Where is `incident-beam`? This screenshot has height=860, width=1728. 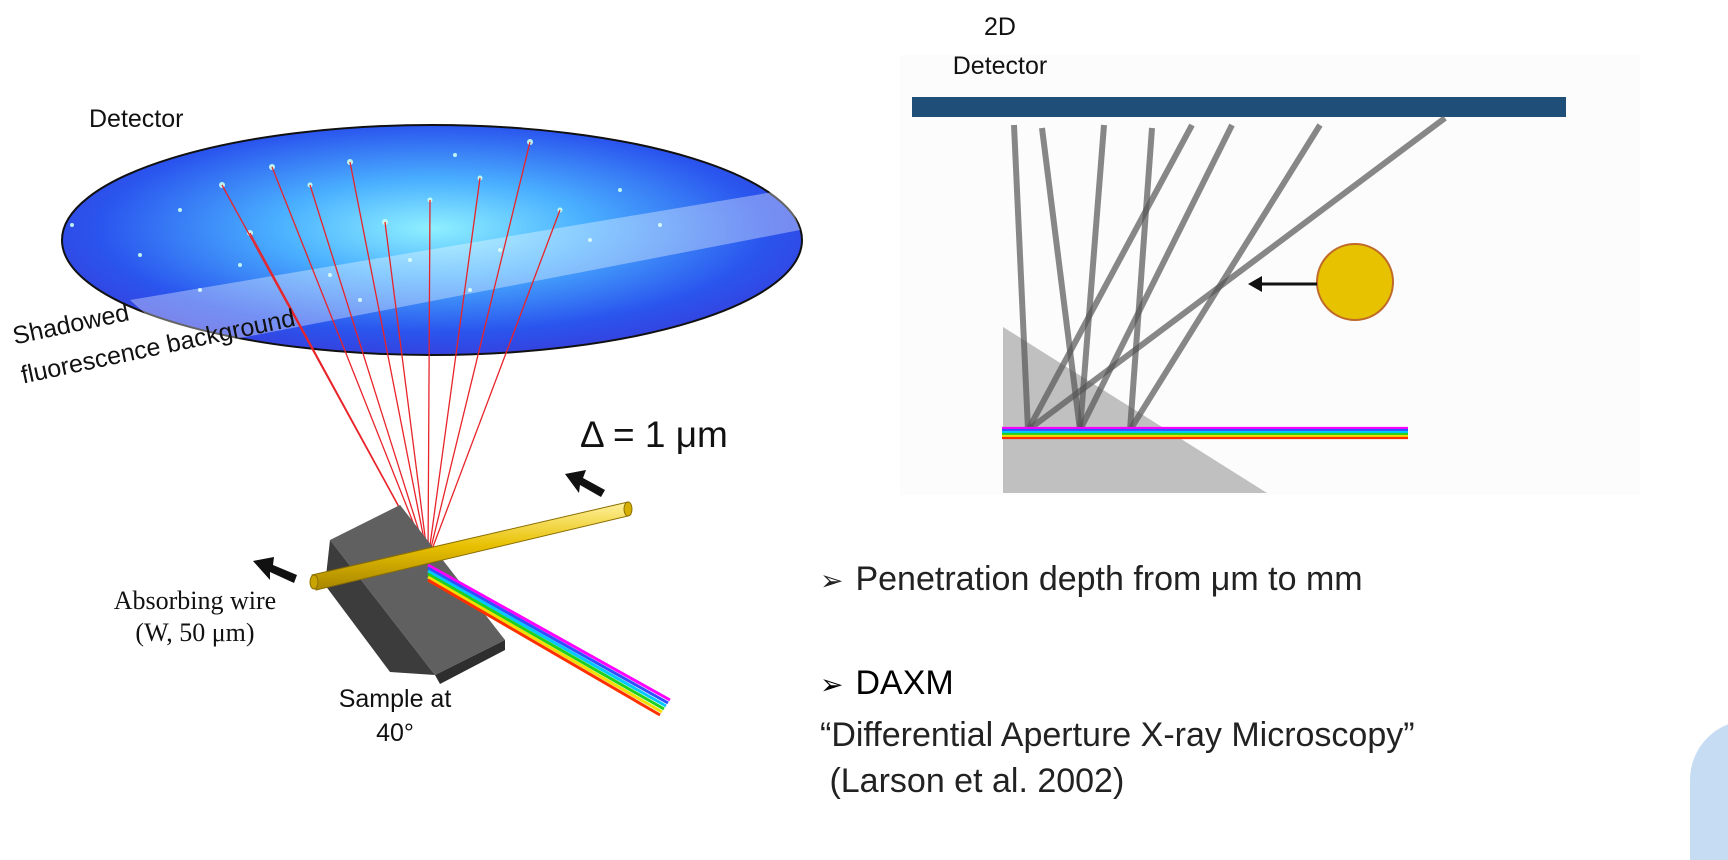
incident-beam is located at coordinates (549, 640).